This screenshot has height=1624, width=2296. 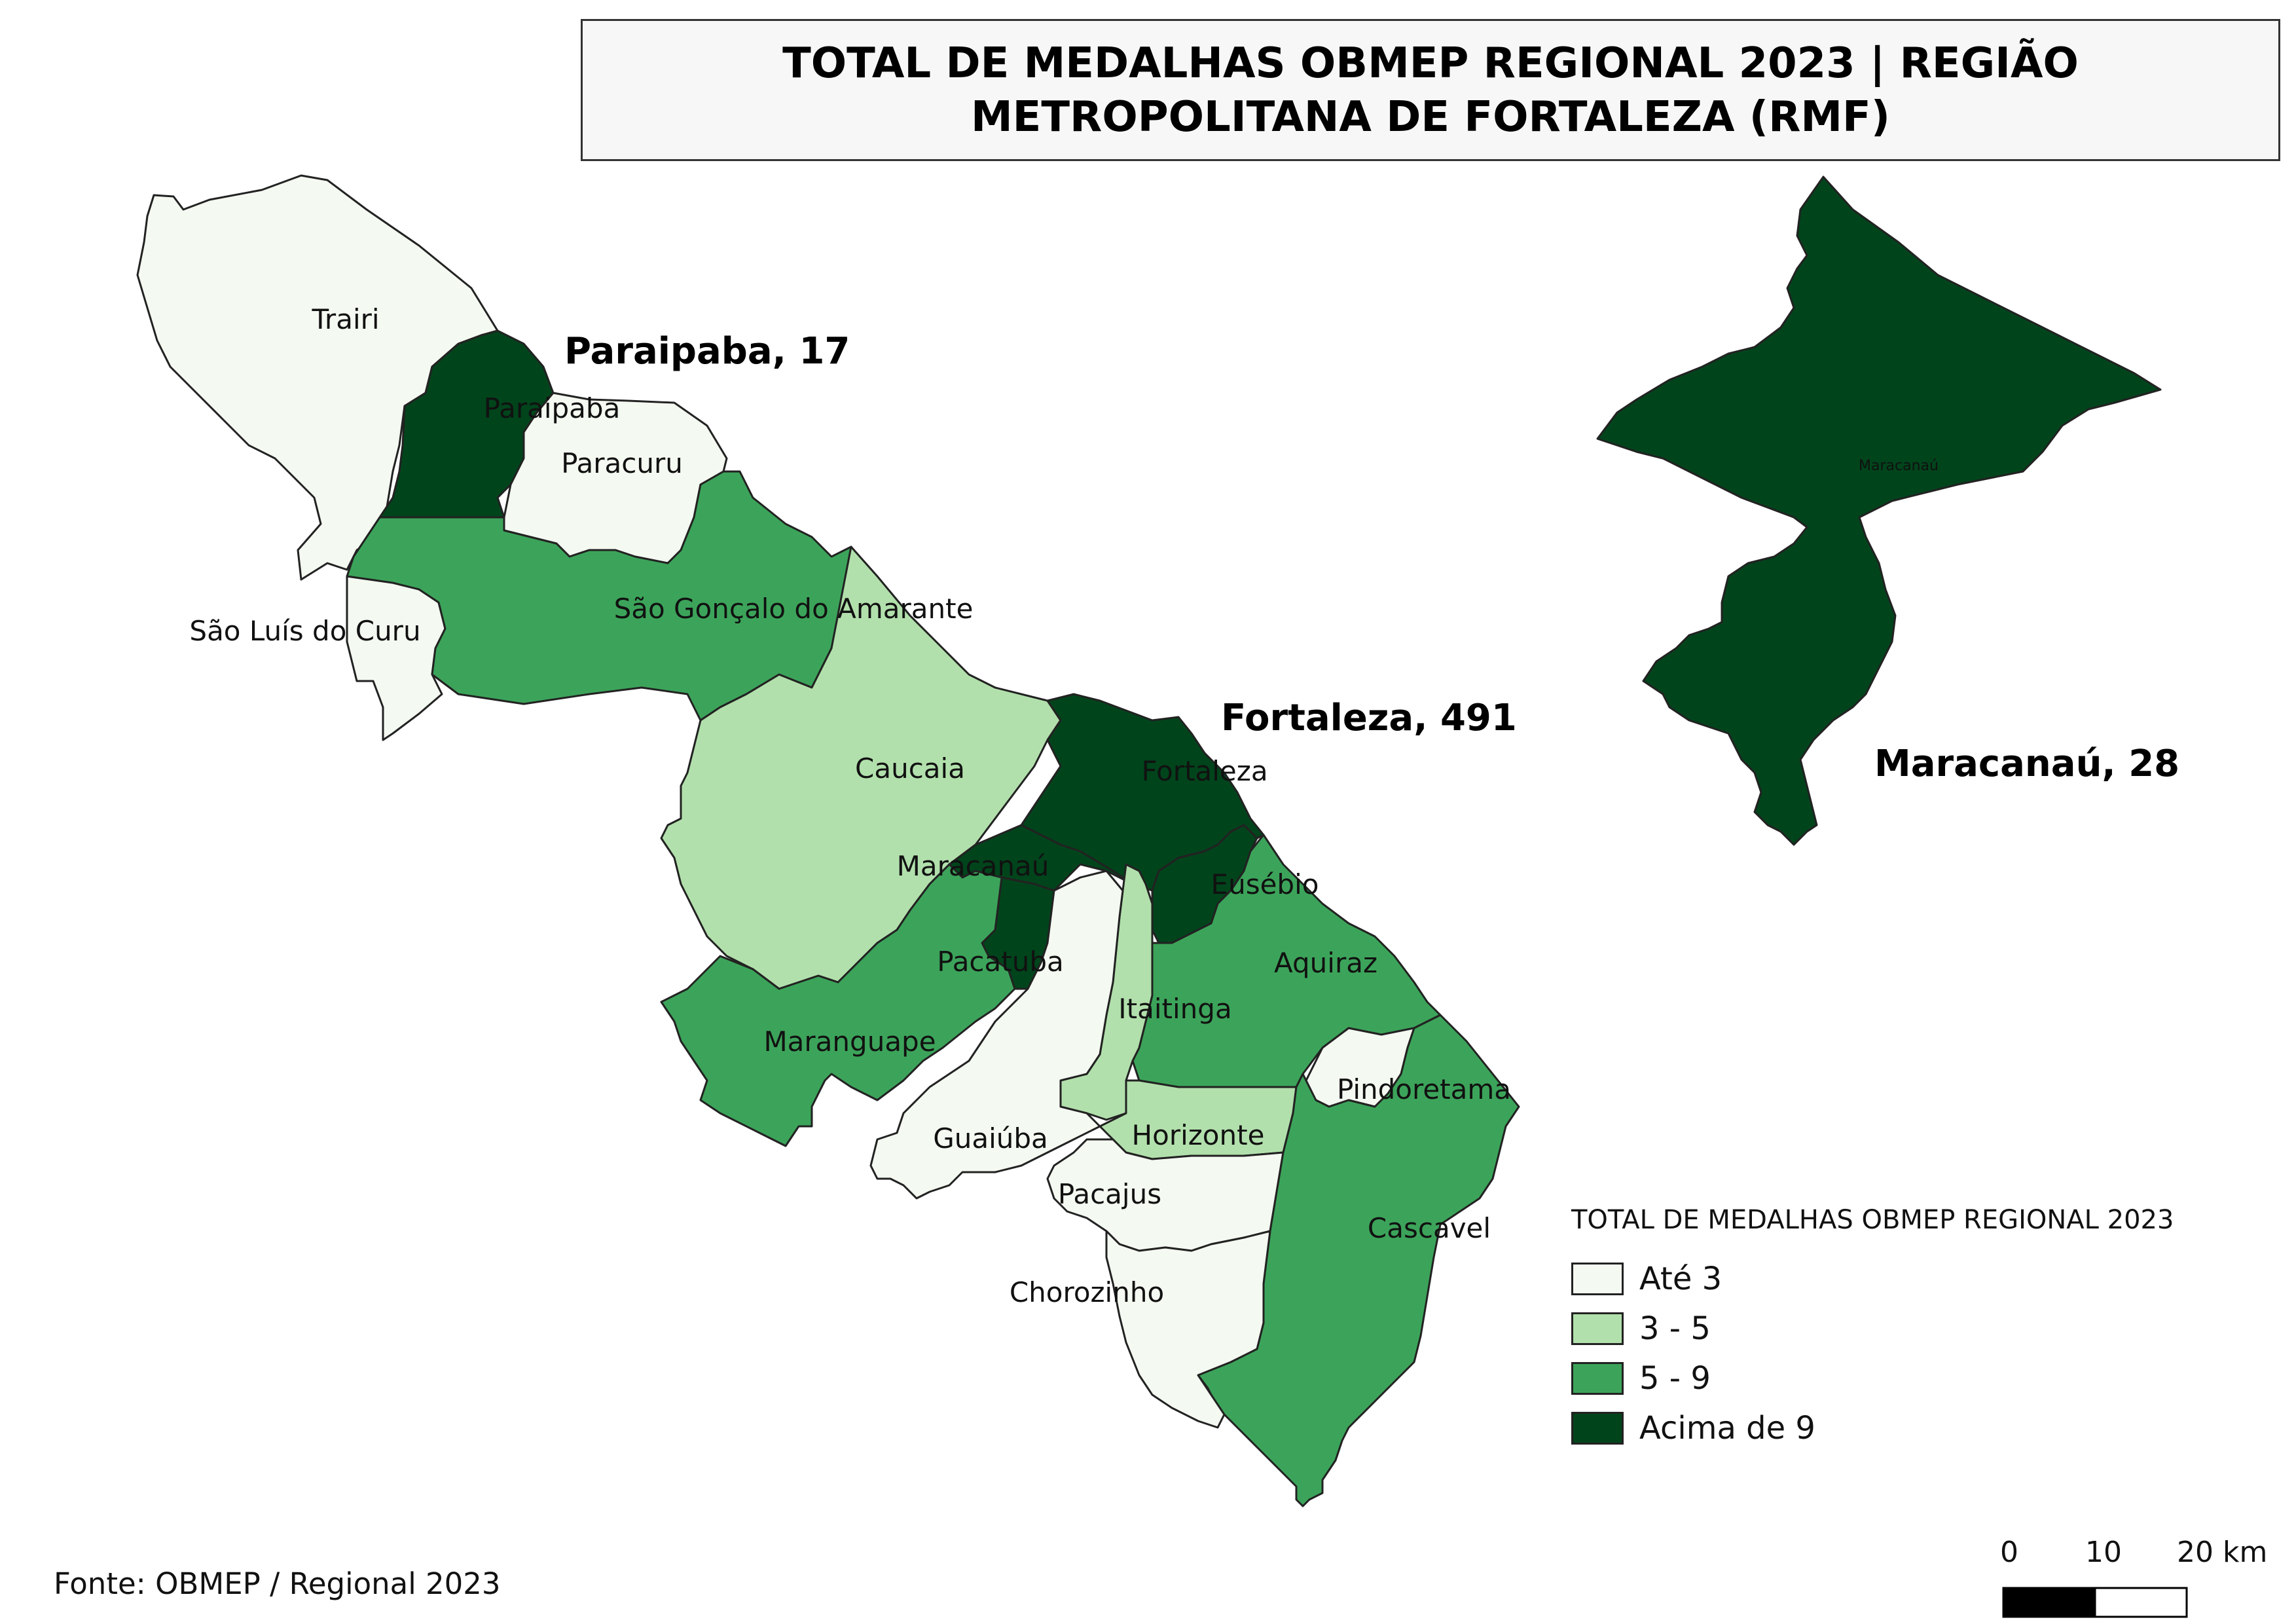 What do you see at coordinates (990, 1138) in the screenshot?
I see `label-guaiuba: Guaiúba` at bounding box center [990, 1138].